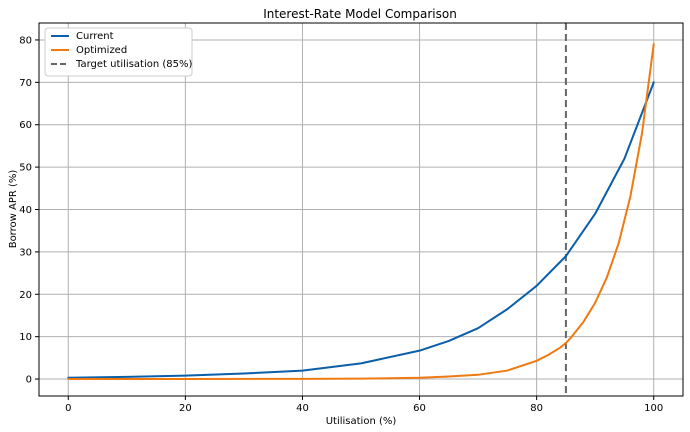  What do you see at coordinates (653, 408) in the screenshot?
I see `x-tick-label: 100` at bounding box center [653, 408].